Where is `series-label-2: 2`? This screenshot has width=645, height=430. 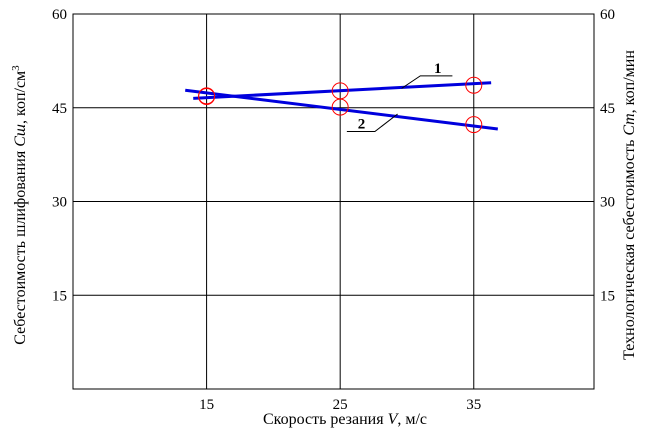
series-label-2: 2 is located at coordinates (362, 125).